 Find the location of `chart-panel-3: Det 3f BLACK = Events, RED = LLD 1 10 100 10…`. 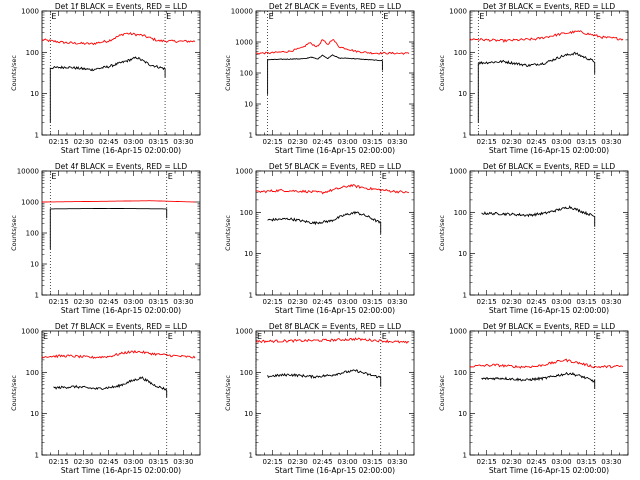

chart-panel-3: Det 3f BLACK = Events, RED = LLD 1 10 100 10… is located at coordinates (533, 78).